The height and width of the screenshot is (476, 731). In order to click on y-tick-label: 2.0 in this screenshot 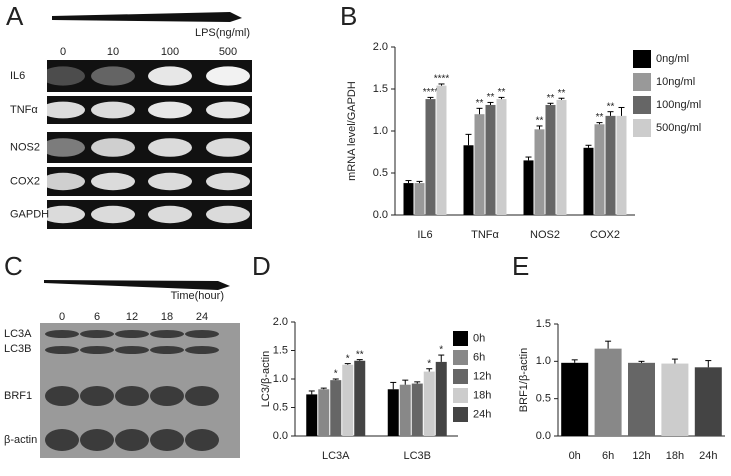, I will do `click(280, 322)`.